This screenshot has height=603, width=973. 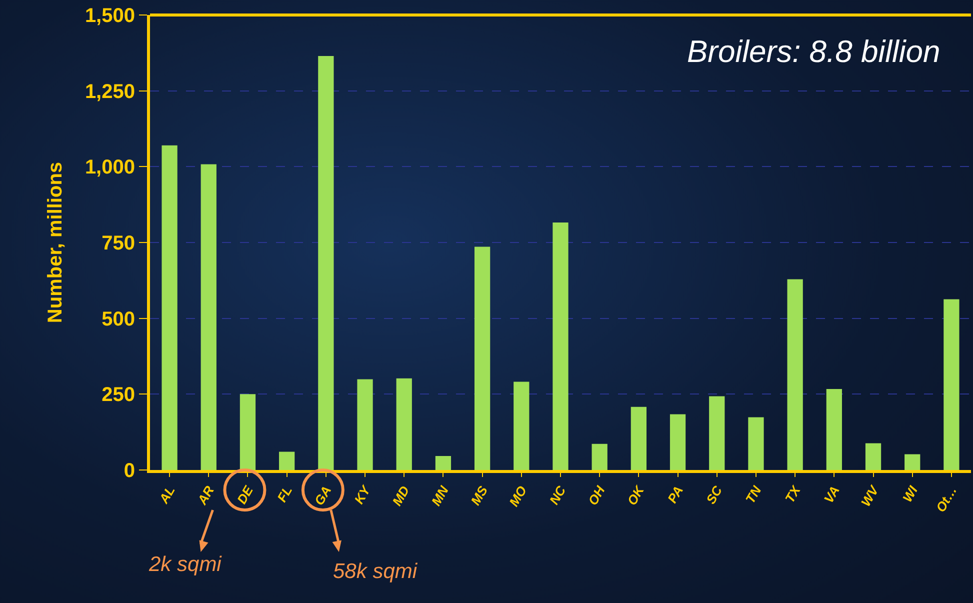 What do you see at coordinates (636, 495) in the screenshot?
I see `x-tick-label: OK` at bounding box center [636, 495].